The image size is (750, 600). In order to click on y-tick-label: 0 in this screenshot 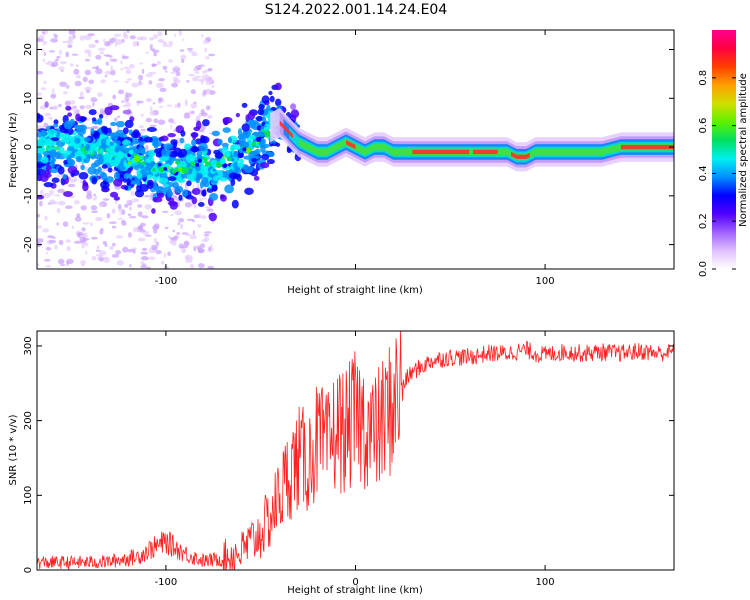, I will do `click(28, 570)`.